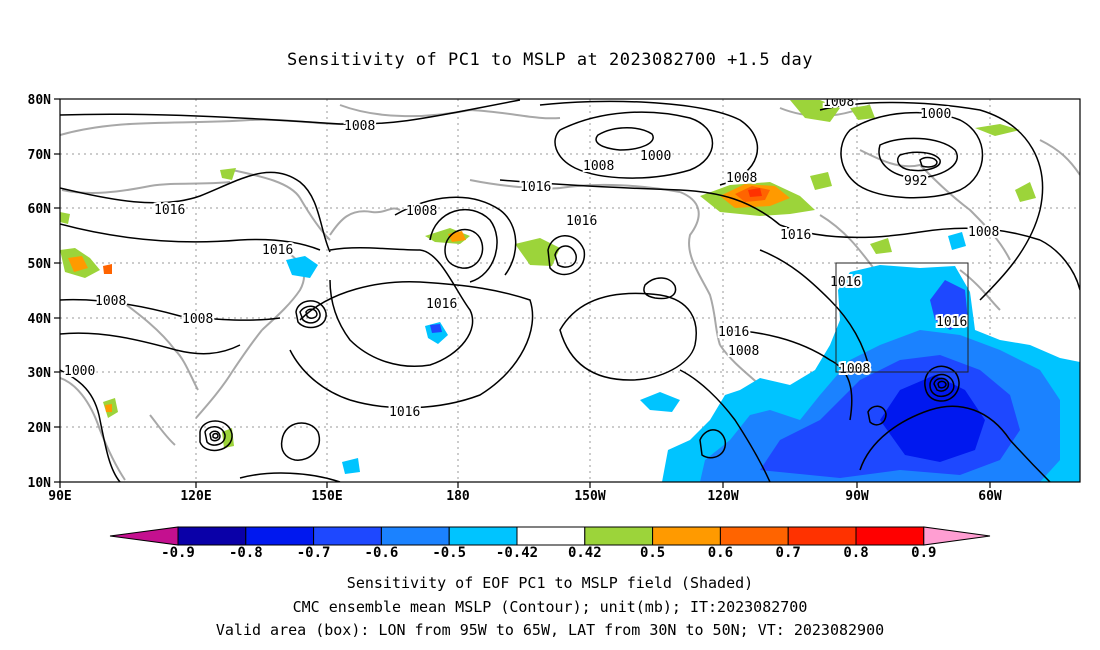 Image resolution: width=1100 pixels, height=650 pixels. I want to click on lat-label: 10N, so click(40, 483).